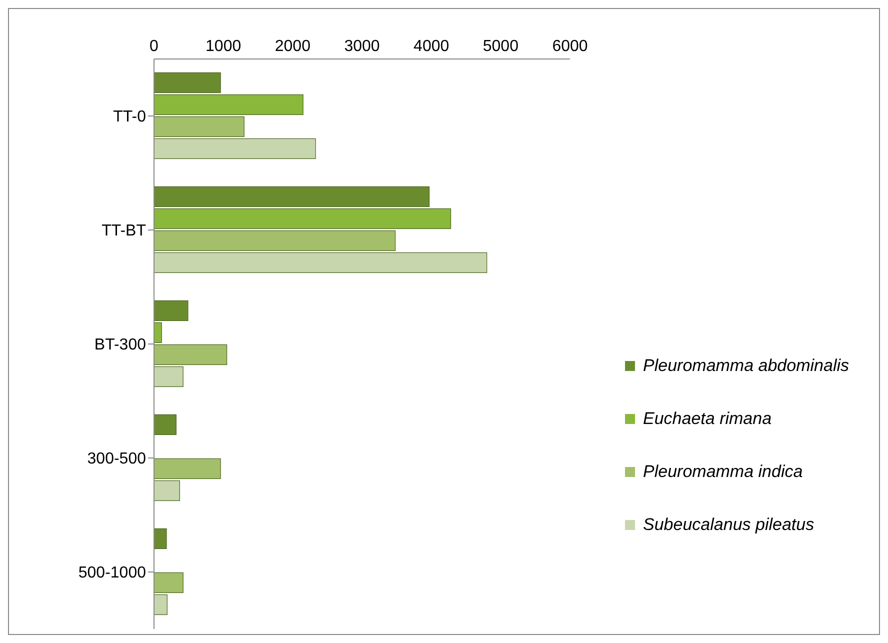 Image resolution: width=888 pixels, height=643 pixels. Describe the element at coordinates (746, 366) in the screenshot. I see `legend-label: Pleuromamma abdominalis` at that location.